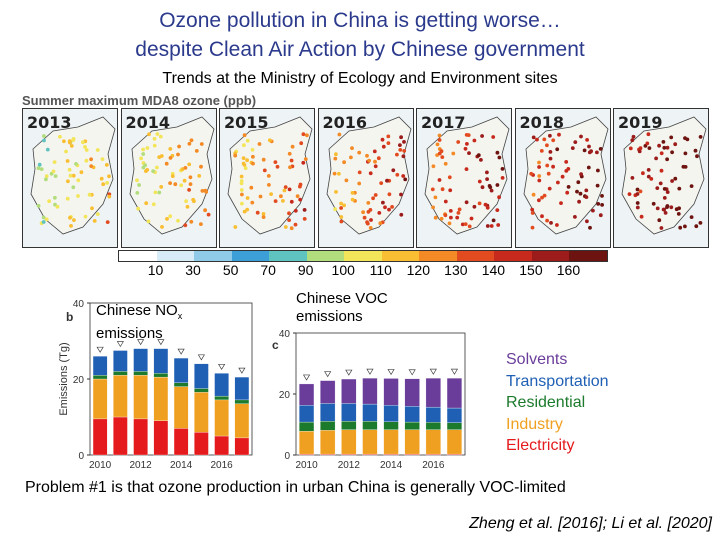 The width and height of the screenshot is (720, 540). What do you see at coordinates (557, 381) in the screenshot?
I see `legend-item-transportation: Transportation` at bounding box center [557, 381].